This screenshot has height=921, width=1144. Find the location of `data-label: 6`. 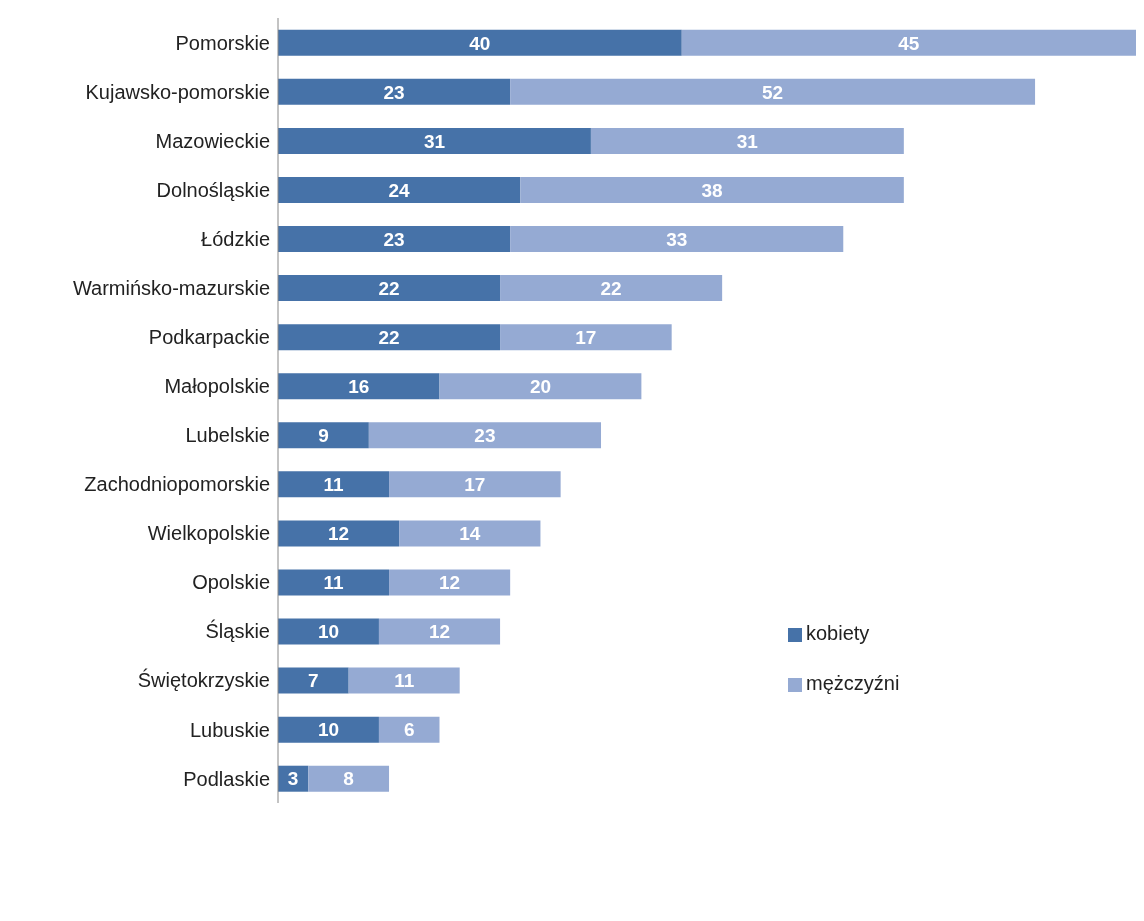

data-label: 6 is located at coordinates (409, 730).